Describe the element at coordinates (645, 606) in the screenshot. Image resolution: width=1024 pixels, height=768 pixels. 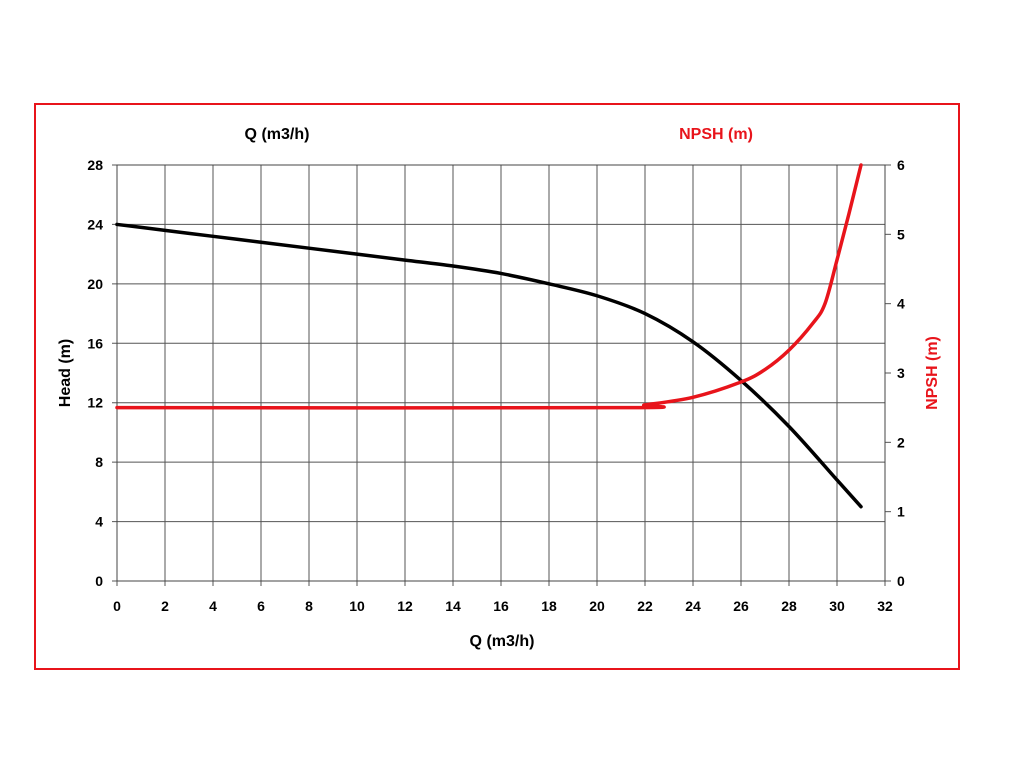
I see `x-tick-label: 22` at that location.